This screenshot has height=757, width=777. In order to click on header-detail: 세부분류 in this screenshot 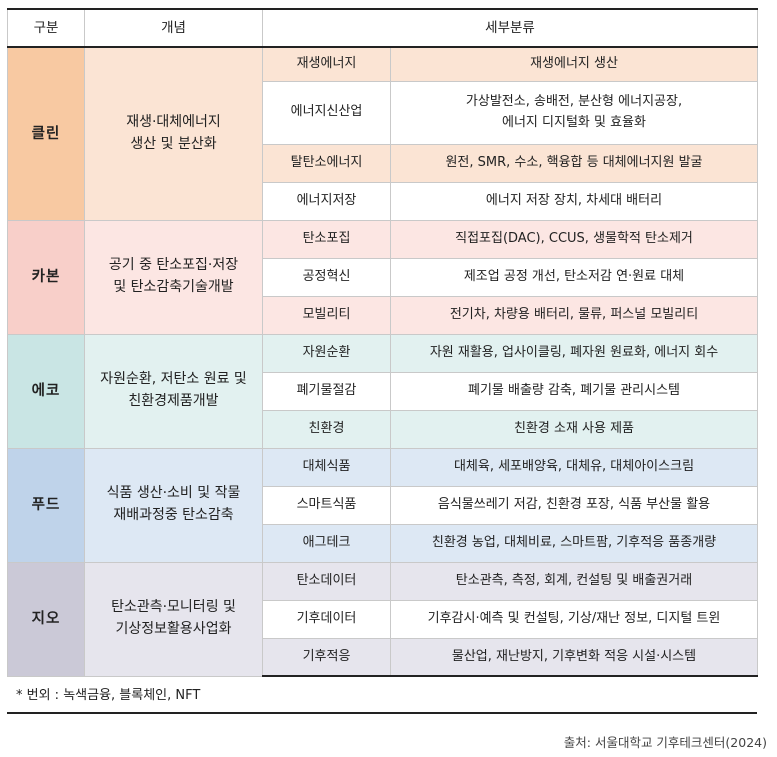, I will do `click(510, 28)`.